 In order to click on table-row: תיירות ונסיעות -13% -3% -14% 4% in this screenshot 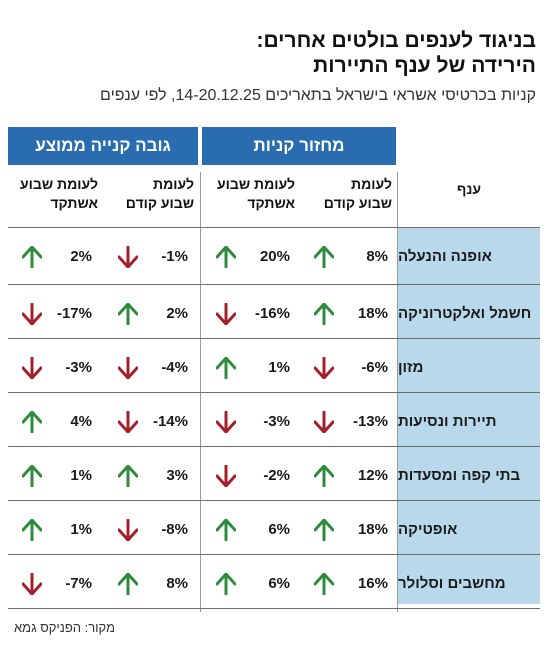, I will do `click(275, 421)`.